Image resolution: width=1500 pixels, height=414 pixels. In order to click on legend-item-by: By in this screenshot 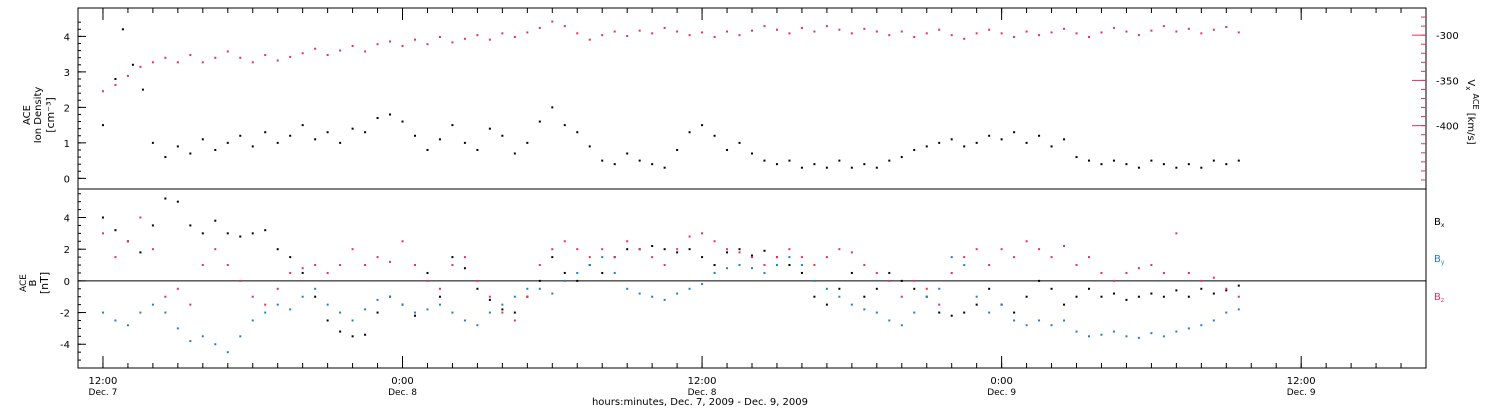, I will do `click(1439, 260)`.